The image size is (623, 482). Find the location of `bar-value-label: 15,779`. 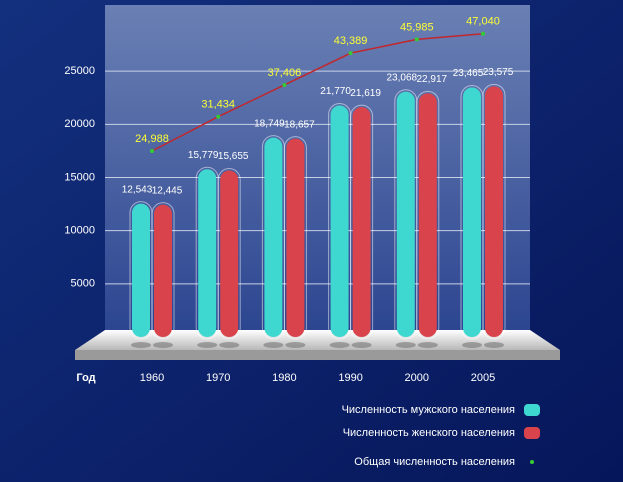

bar-value-label: 15,779 is located at coordinates (203, 155).